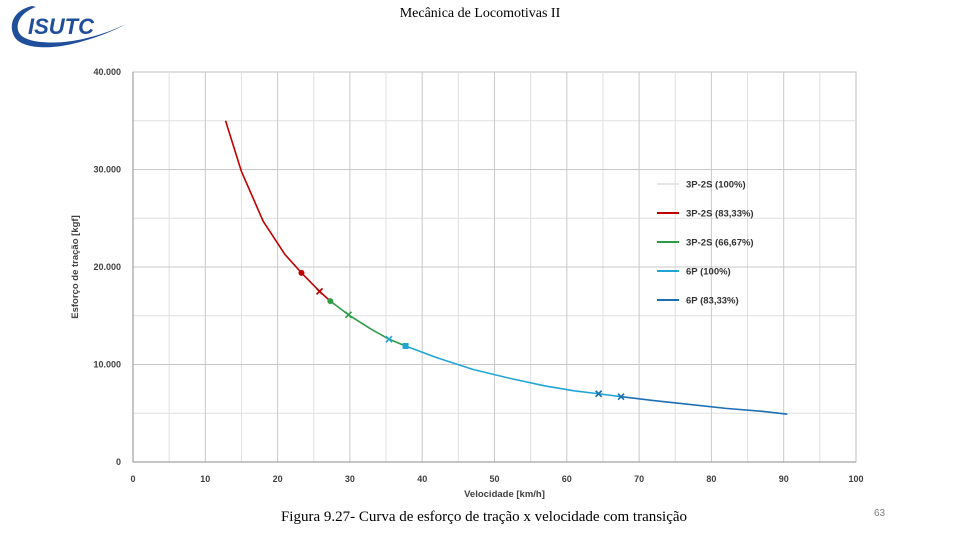 This screenshot has height=540, width=960. What do you see at coordinates (494, 479) in the screenshot?
I see `x-tick-label: 50` at bounding box center [494, 479].